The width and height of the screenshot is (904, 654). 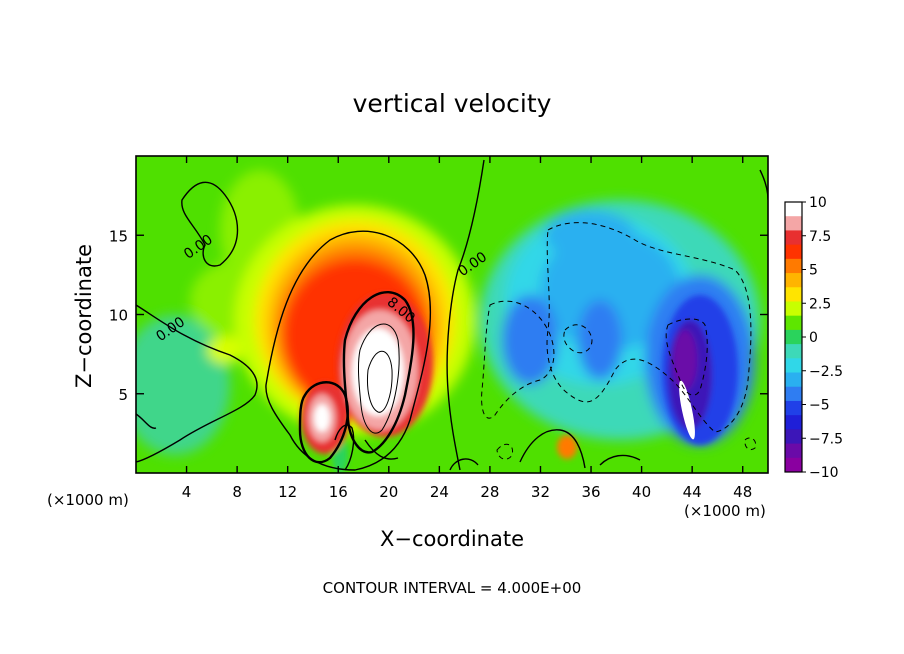 What do you see at coordinates (824, 473) in the screenshot?
I see `colorbar-tick-label: −10` at bounding box center [824, 473].